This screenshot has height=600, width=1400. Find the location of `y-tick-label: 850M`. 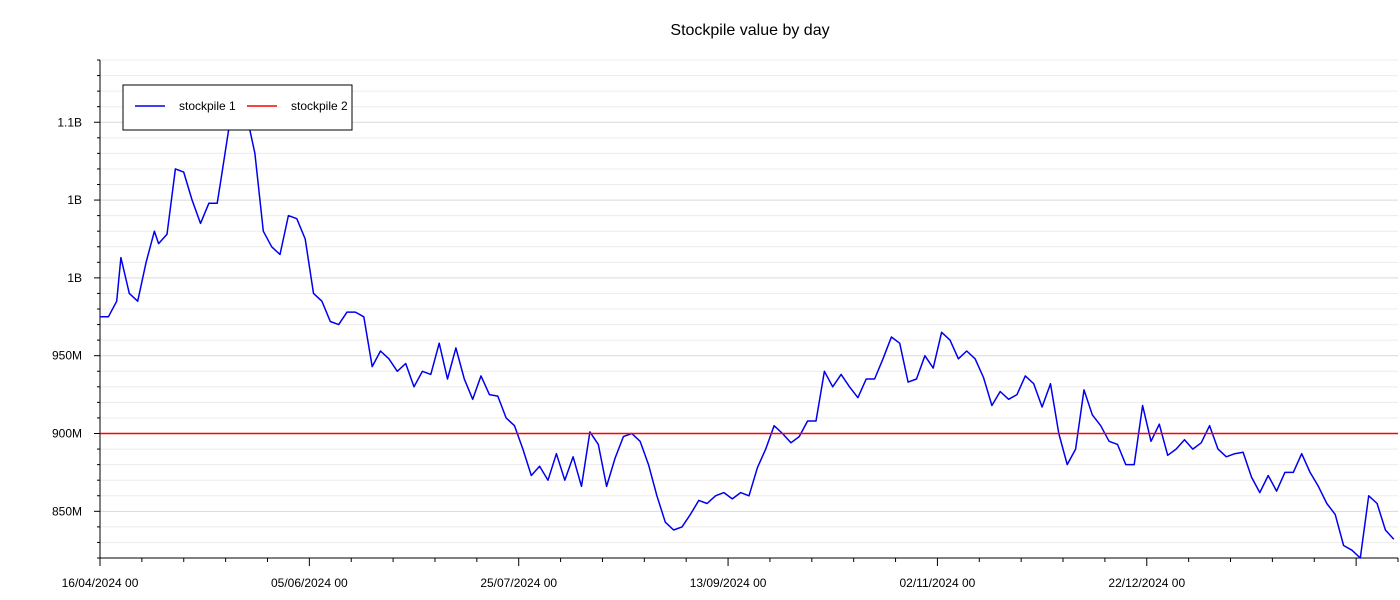

y-tick-label: 850M is located at coordinates (67, 511).